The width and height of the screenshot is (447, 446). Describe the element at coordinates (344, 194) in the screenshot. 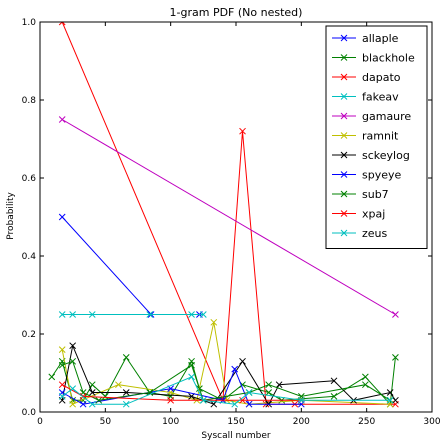

I see `legend-marker-sub7` at that location.